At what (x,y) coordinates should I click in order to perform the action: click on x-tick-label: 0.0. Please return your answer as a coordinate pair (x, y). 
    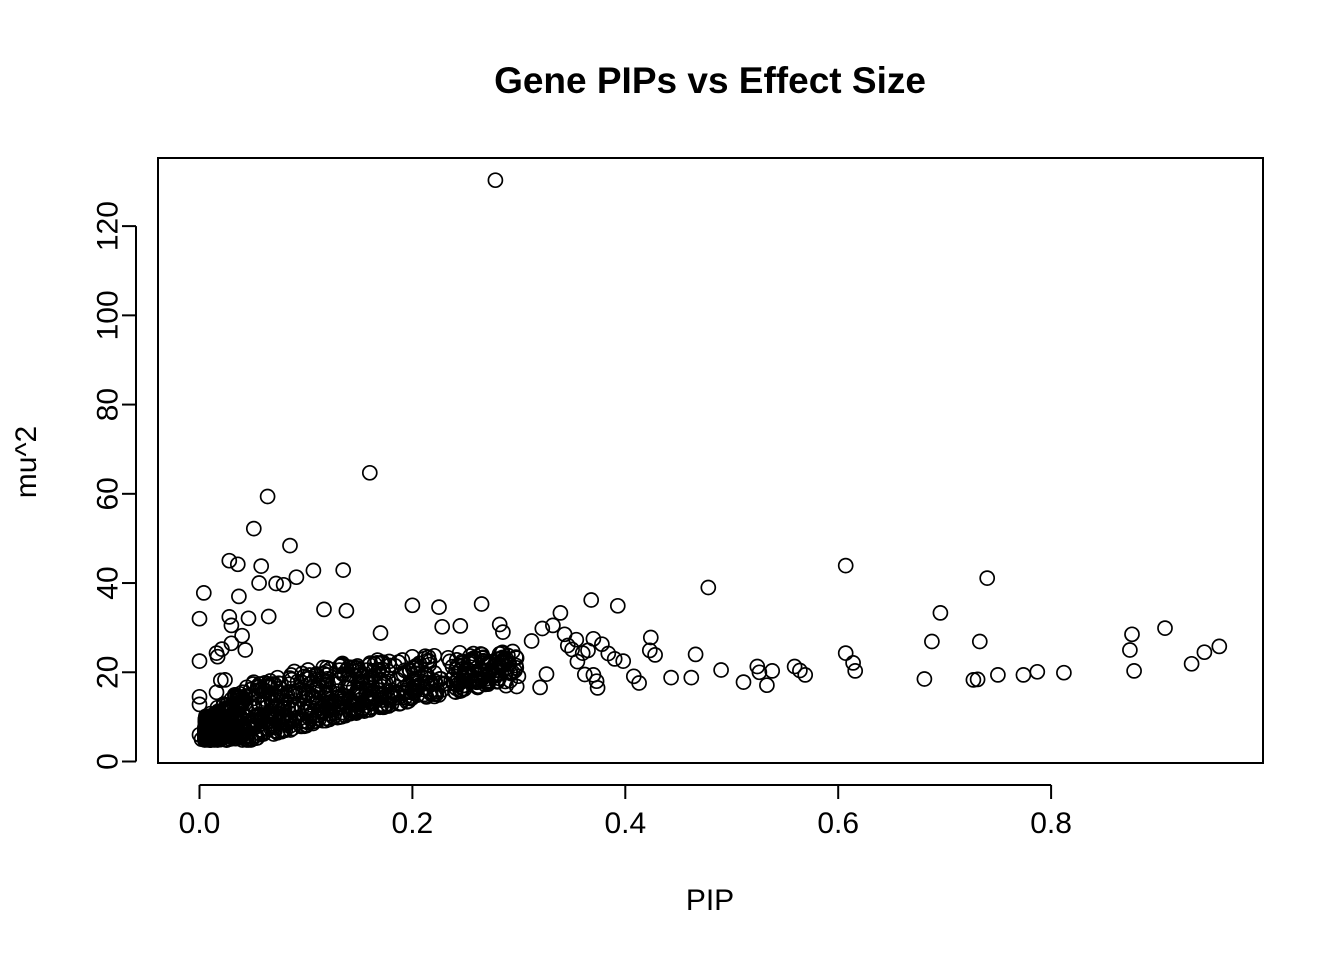
    Looking at the image, I should click on (200, 823).